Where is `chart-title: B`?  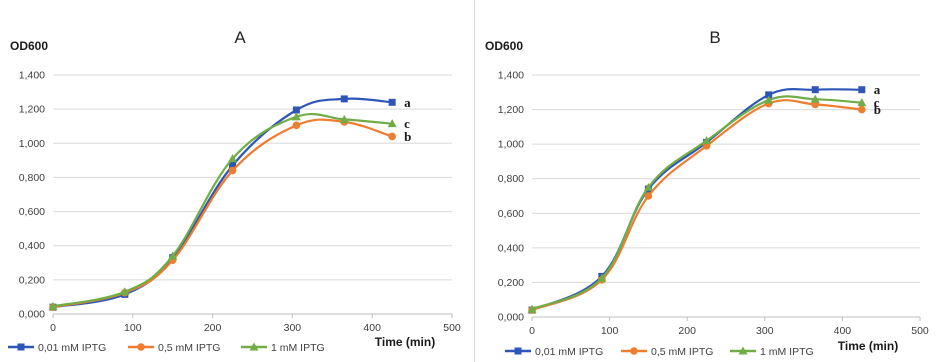 chart-title: B is located at coordinates (714, 37).